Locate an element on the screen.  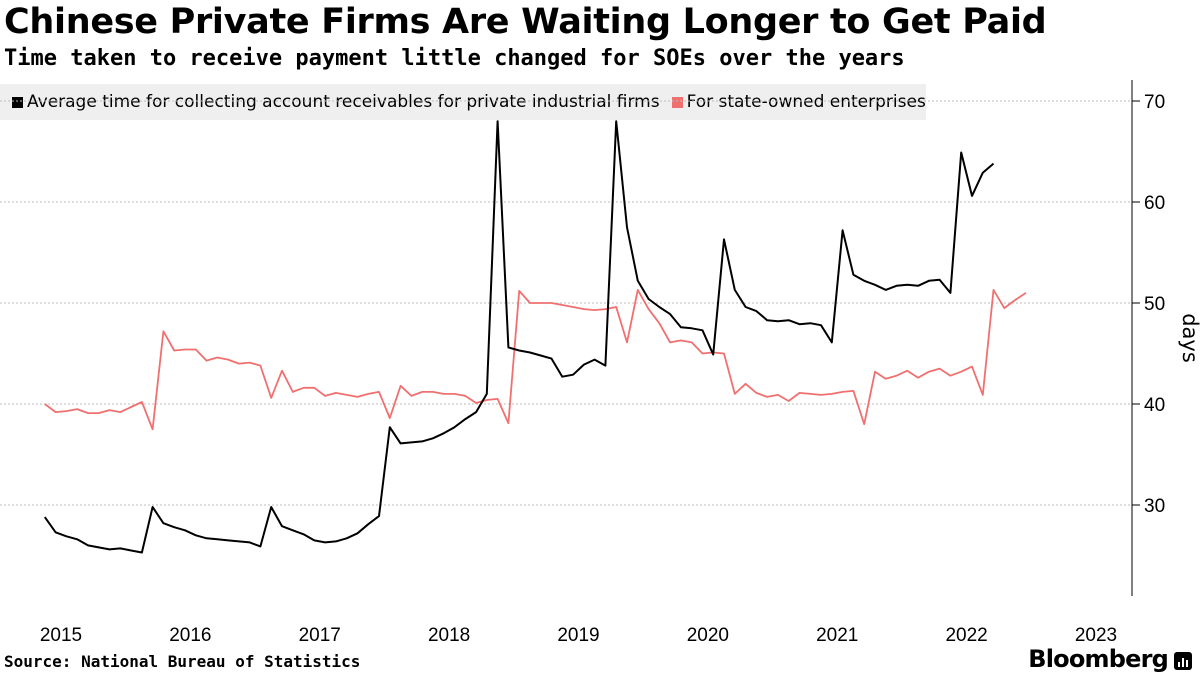
x-tick-label-2021: 2021 is located at coordinates (837, 635).